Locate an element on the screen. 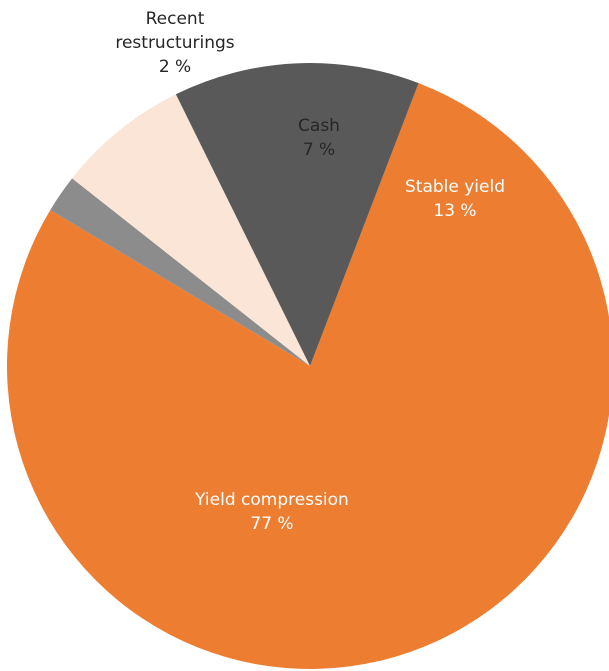 Image resolution: width=609 pixels, height=671 pixels. slice-value-label: 77 % is located at coordinates (271, 524).